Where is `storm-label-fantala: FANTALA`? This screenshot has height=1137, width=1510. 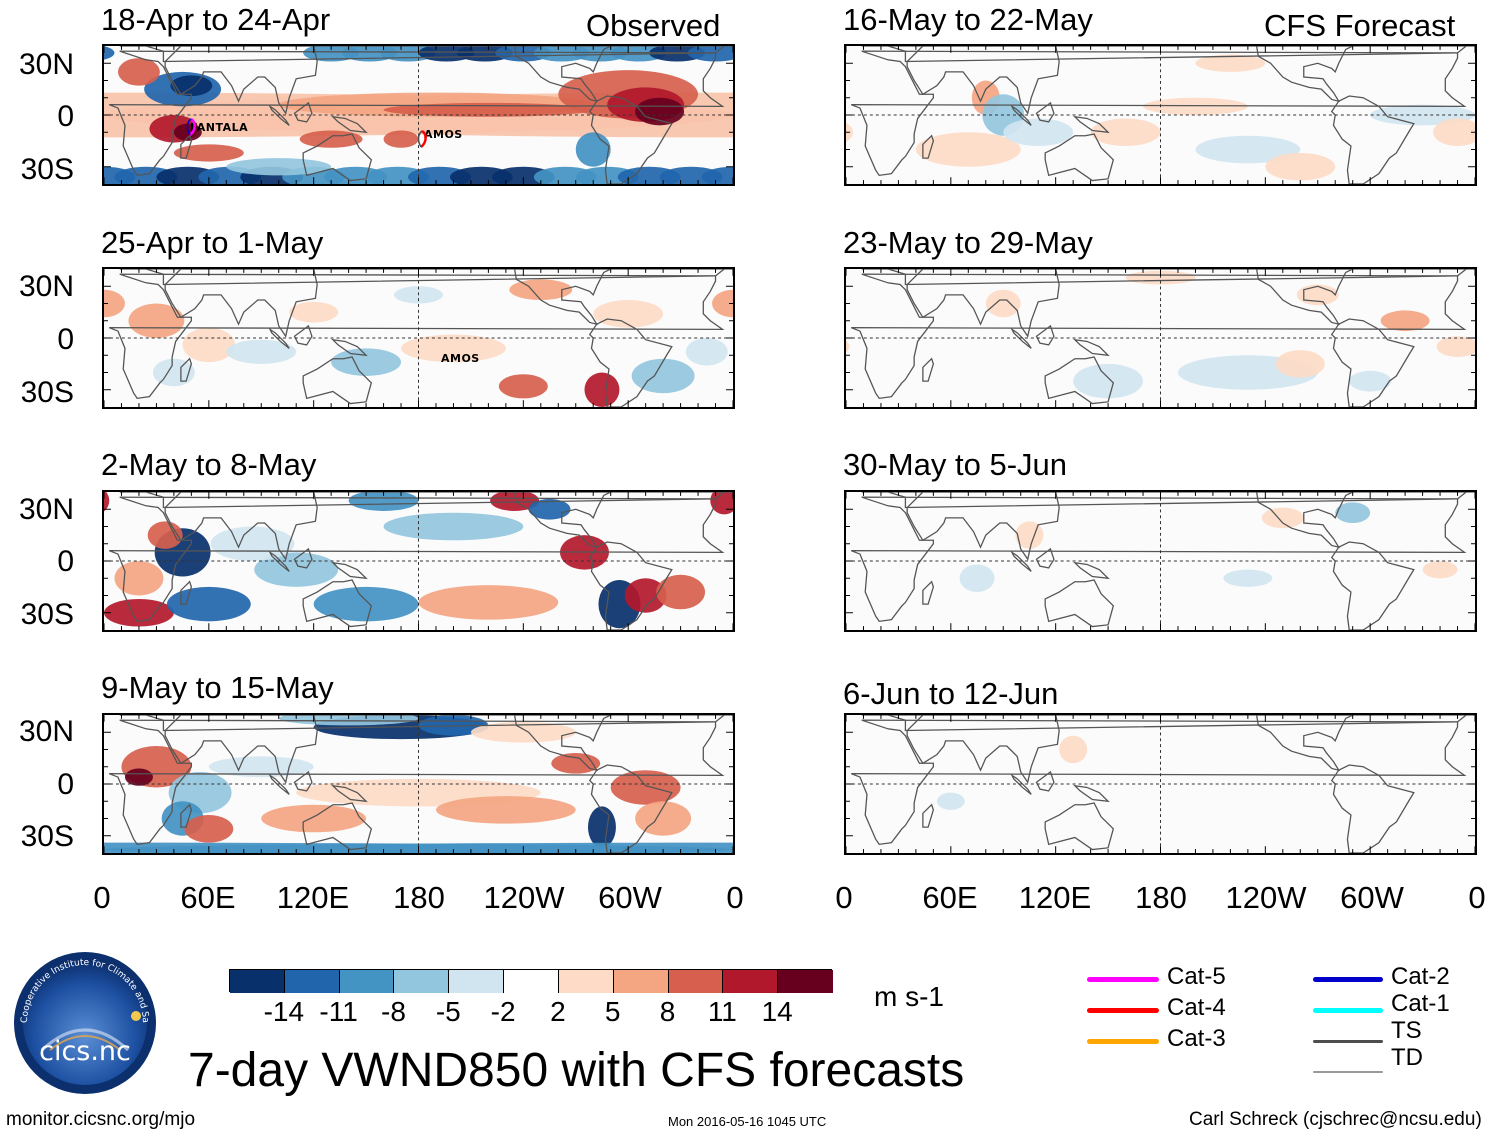
storm-label-fantala: FANTALA is located at coordinates (219, 127).